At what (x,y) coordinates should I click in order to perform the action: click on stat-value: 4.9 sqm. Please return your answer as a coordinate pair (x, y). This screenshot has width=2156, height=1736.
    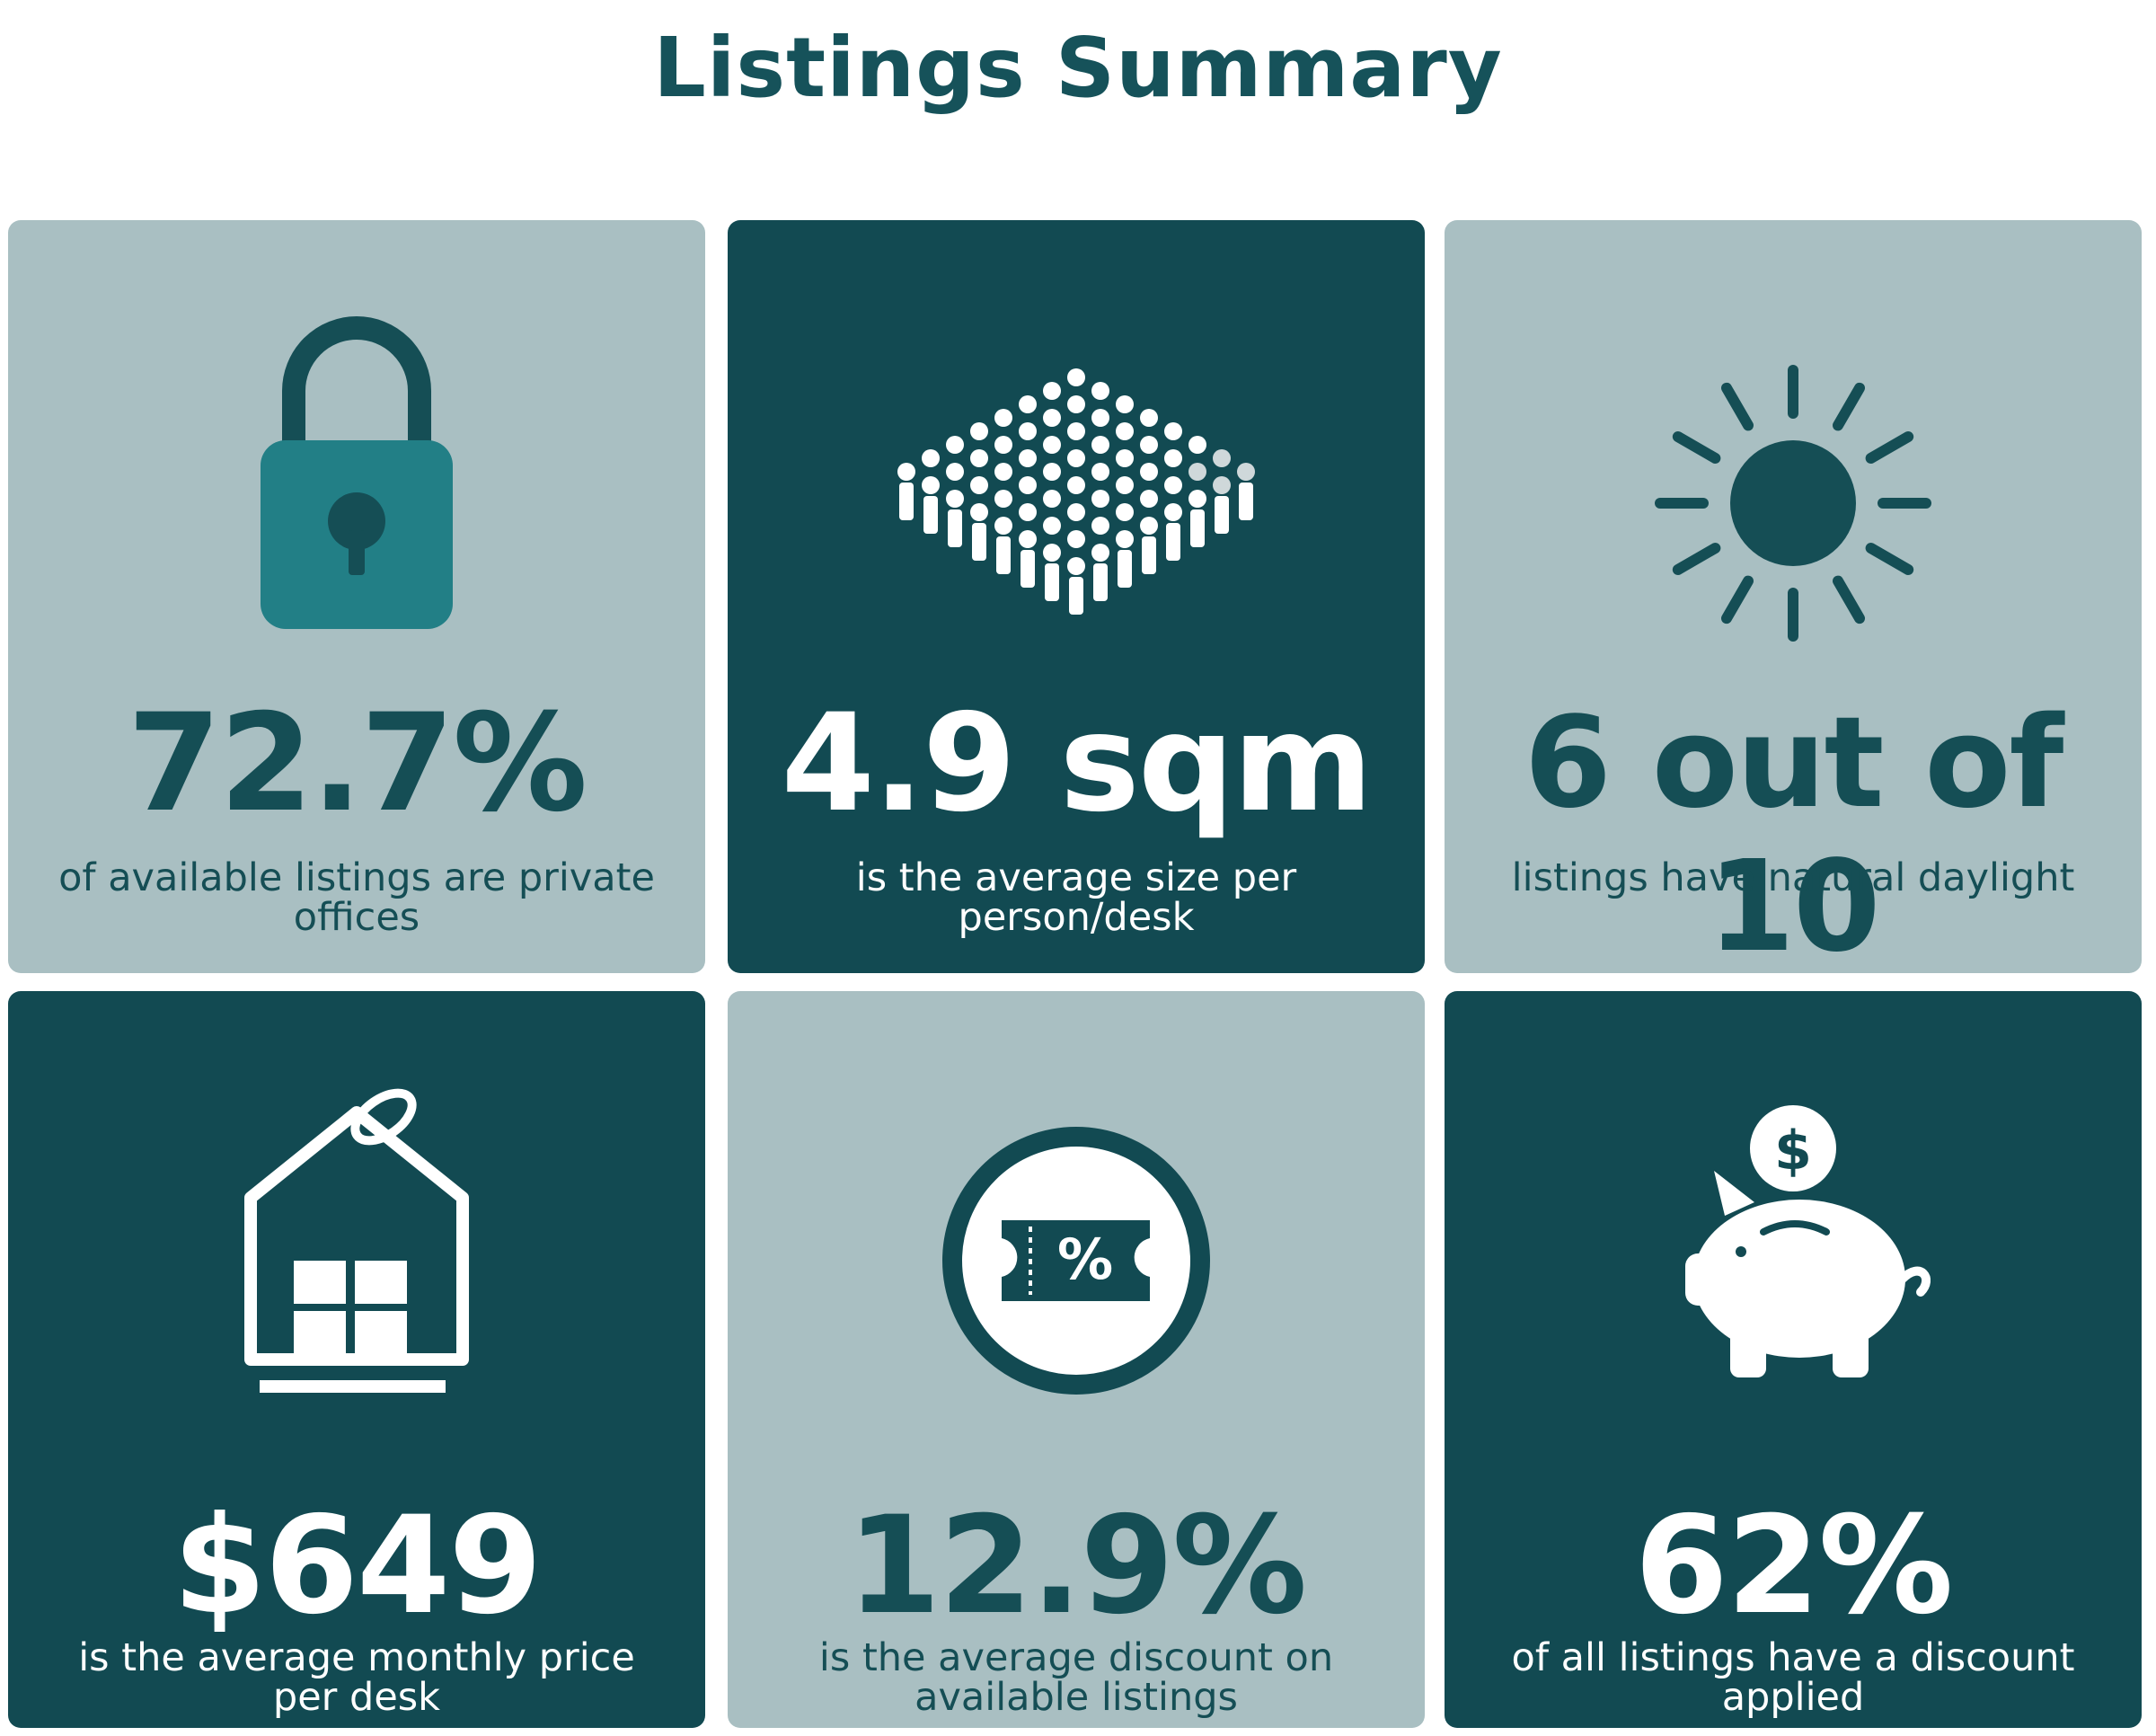
    Looking at the image, I should click on (1077, 764).